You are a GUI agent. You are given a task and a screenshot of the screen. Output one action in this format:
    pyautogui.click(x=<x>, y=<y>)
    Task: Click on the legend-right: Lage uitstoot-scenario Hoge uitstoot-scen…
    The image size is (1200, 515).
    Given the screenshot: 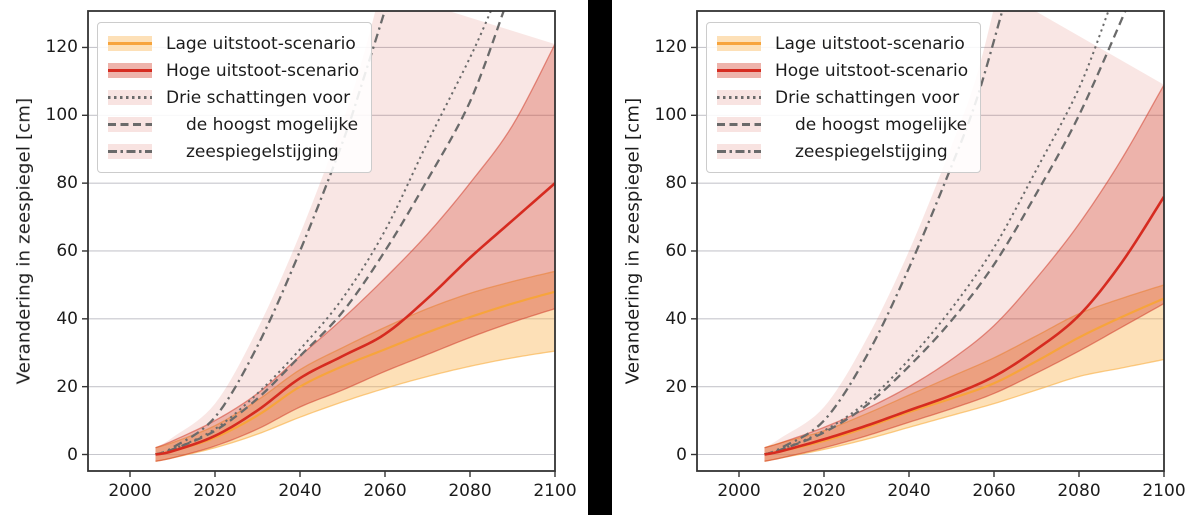 What is the action you would take?
    pyautogui.click(x=844, y=97)
    